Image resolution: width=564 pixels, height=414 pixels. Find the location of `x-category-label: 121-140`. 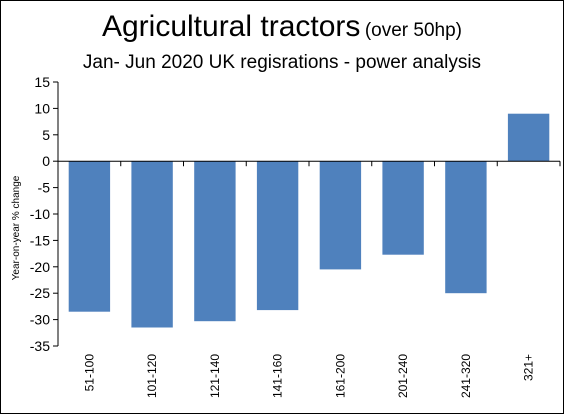

x-category-label: 121-140 is located at coordinates (215, 376).